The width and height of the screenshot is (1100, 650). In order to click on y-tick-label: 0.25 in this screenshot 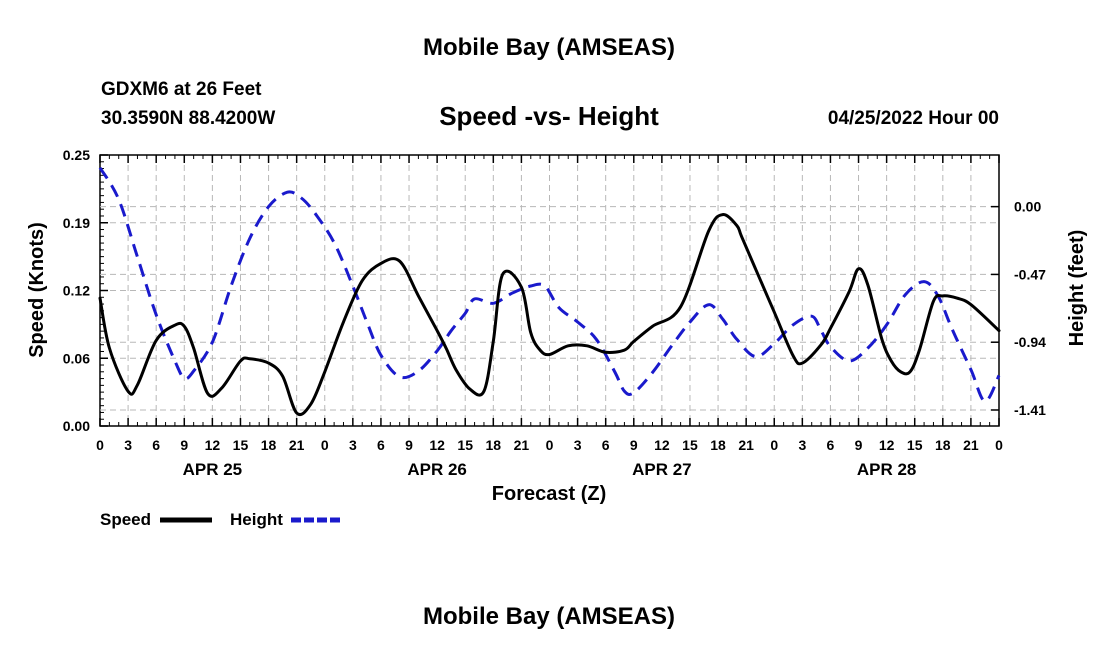, I will do `click(76, 155)`.